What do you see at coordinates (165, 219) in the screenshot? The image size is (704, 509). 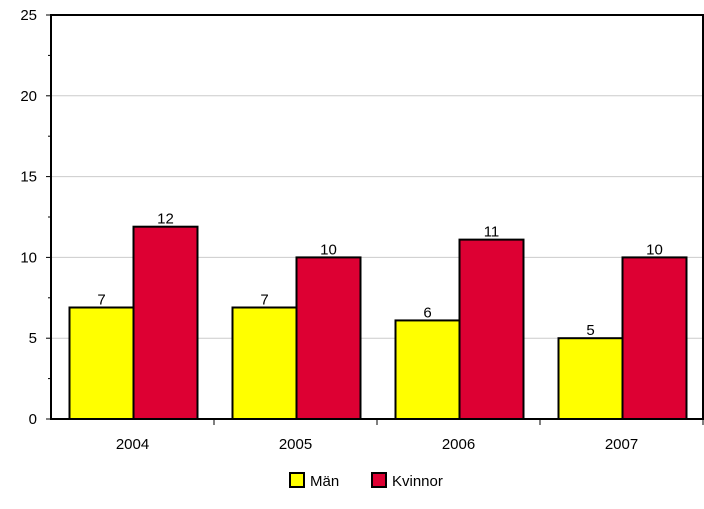 I see `data-label: 12` at bounding box center [165, 219].